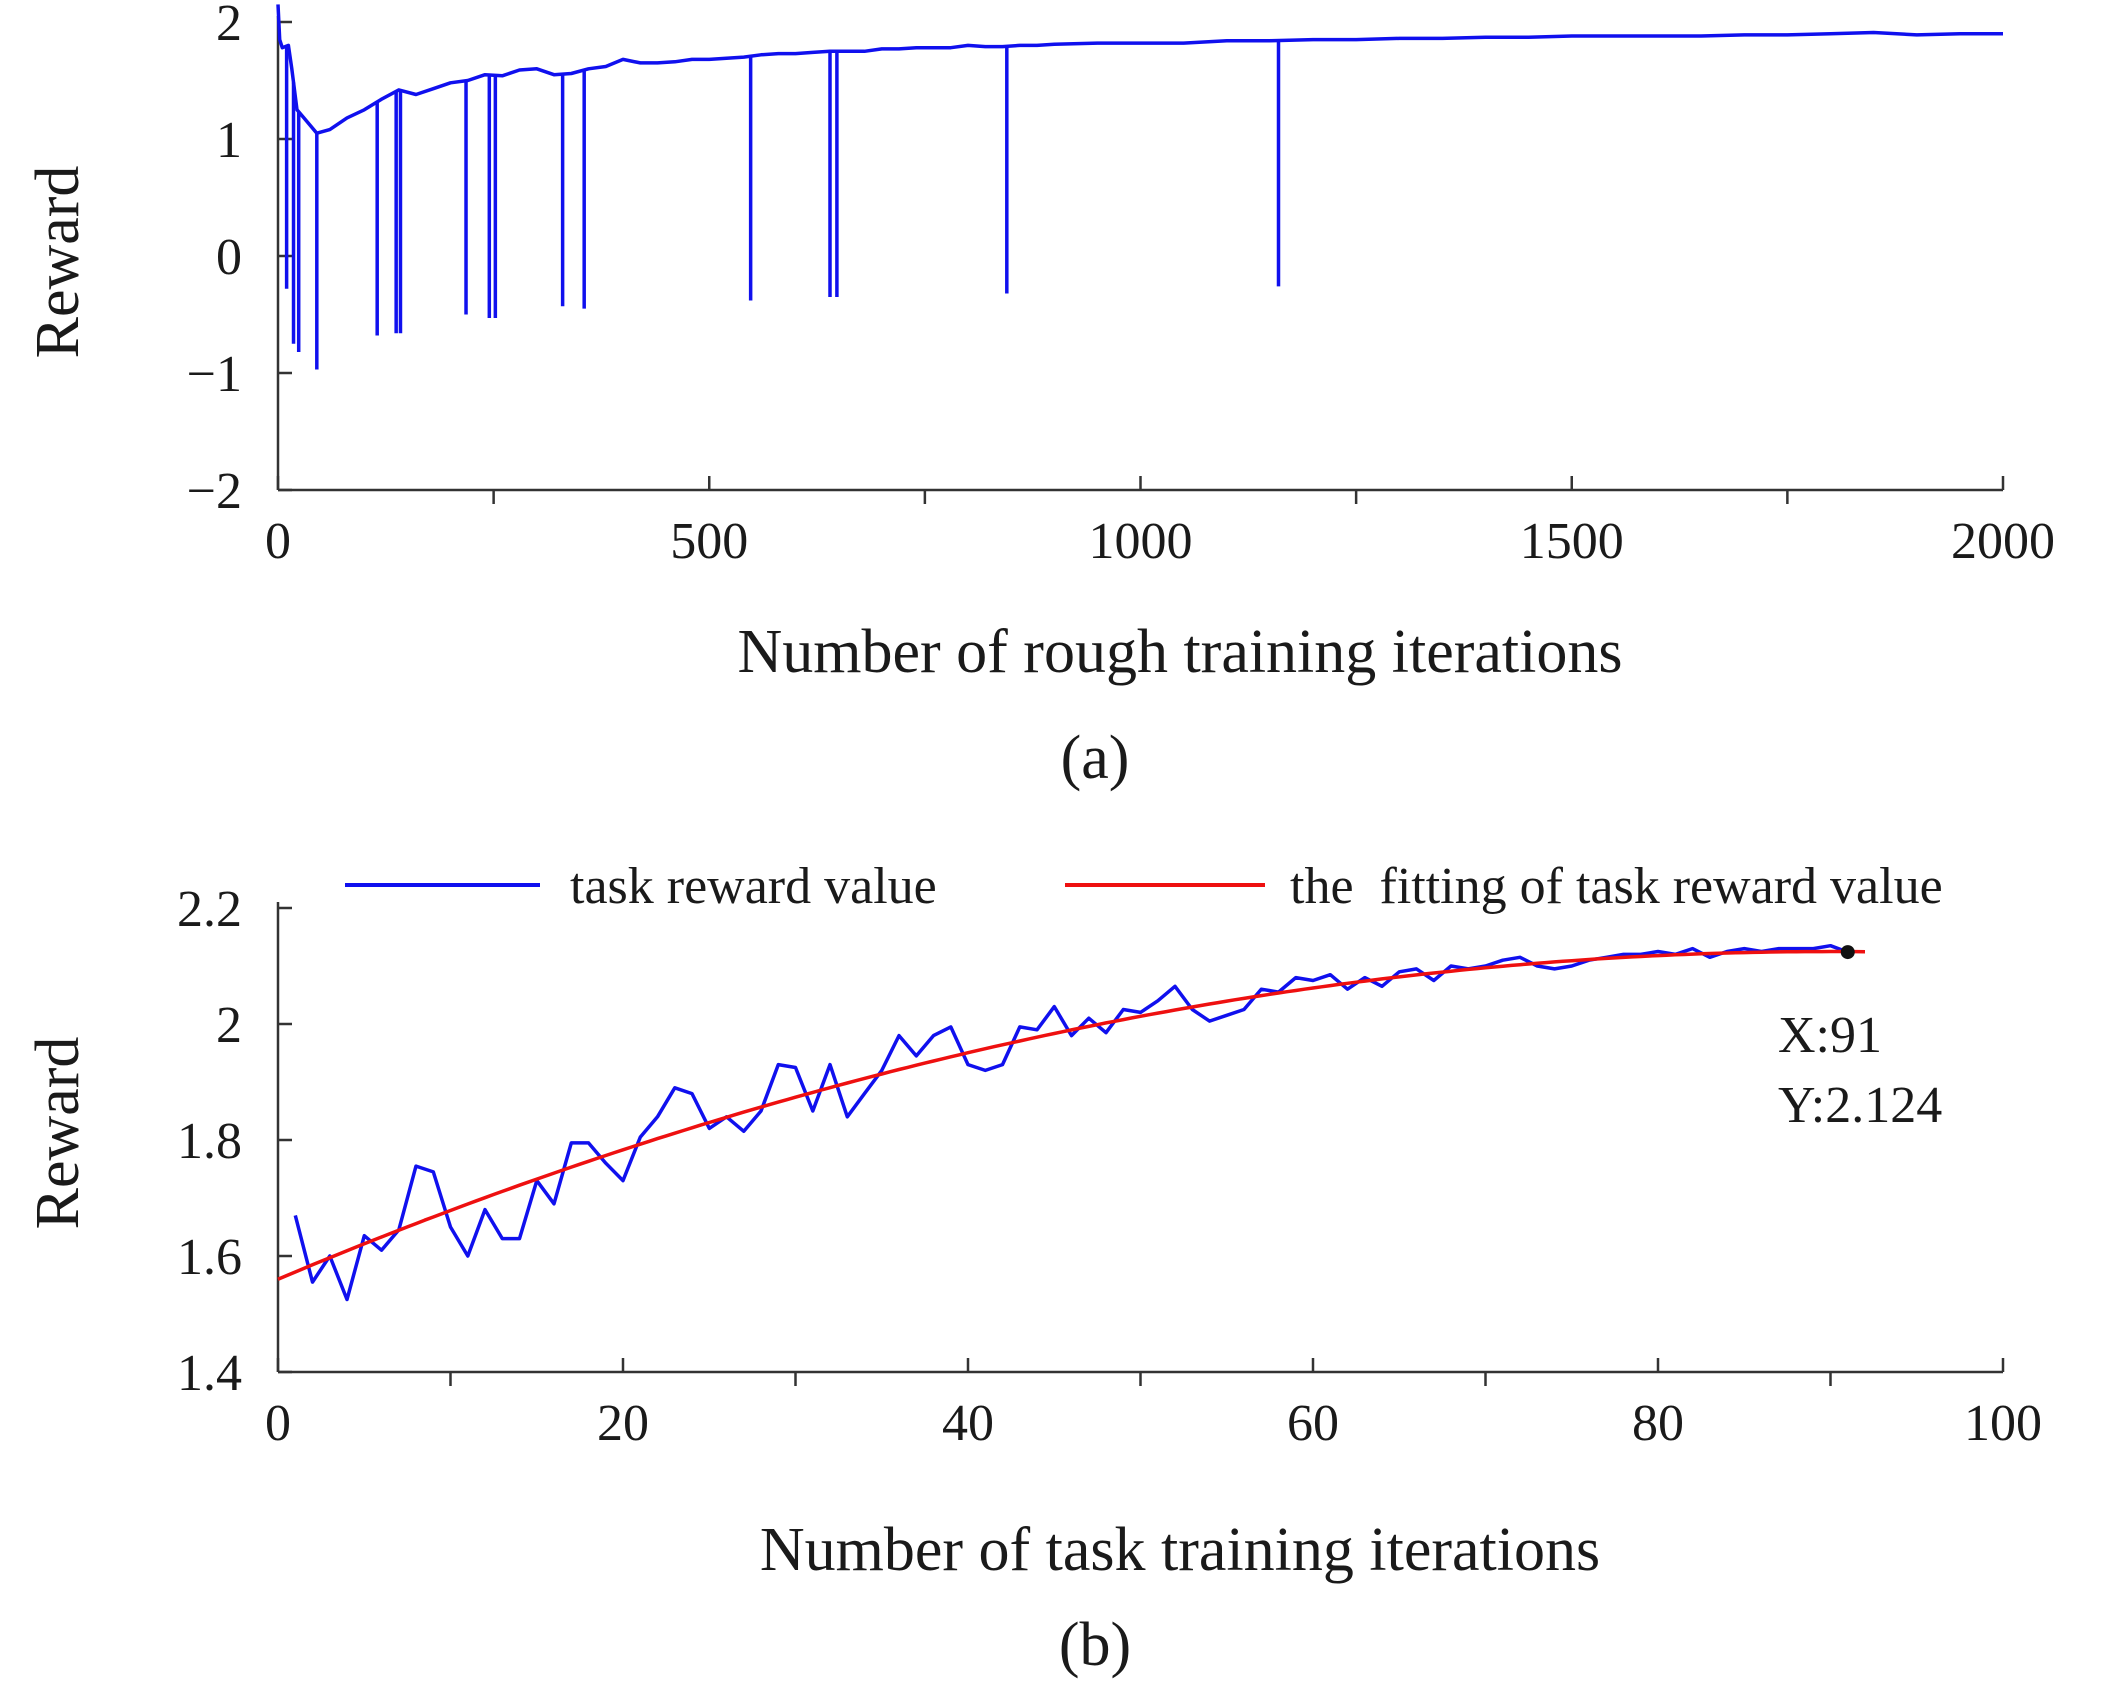 This screenshot has height=1690, width=2102. What do you see at coordinates (229, 26) in the screenshot?
I see `panel-a-y-tick-label: 2` at bounding box center [229, 26].